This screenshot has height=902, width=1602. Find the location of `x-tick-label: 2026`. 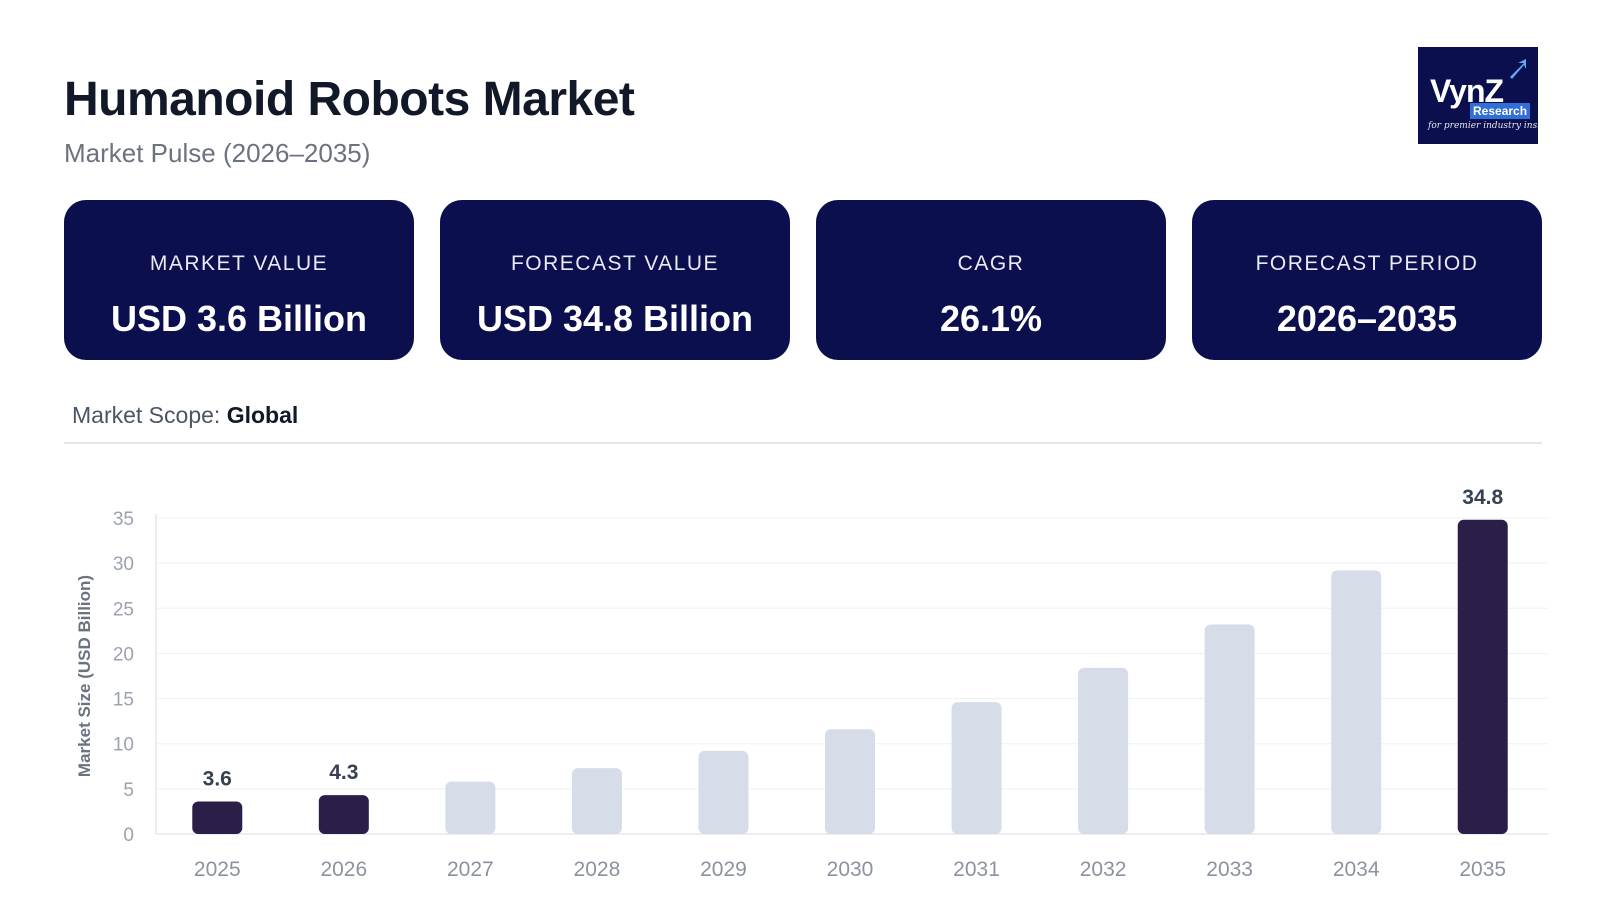

x-tick-label: 2026 is located at coordinates (343, 869).